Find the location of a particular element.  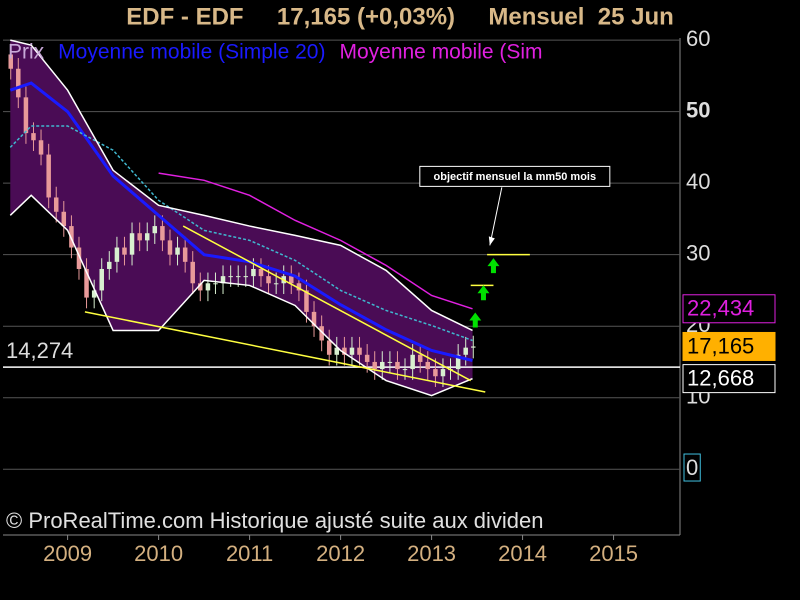

legend-entry: Moyenne mobile (Sim is located at coordinates (440, 52).